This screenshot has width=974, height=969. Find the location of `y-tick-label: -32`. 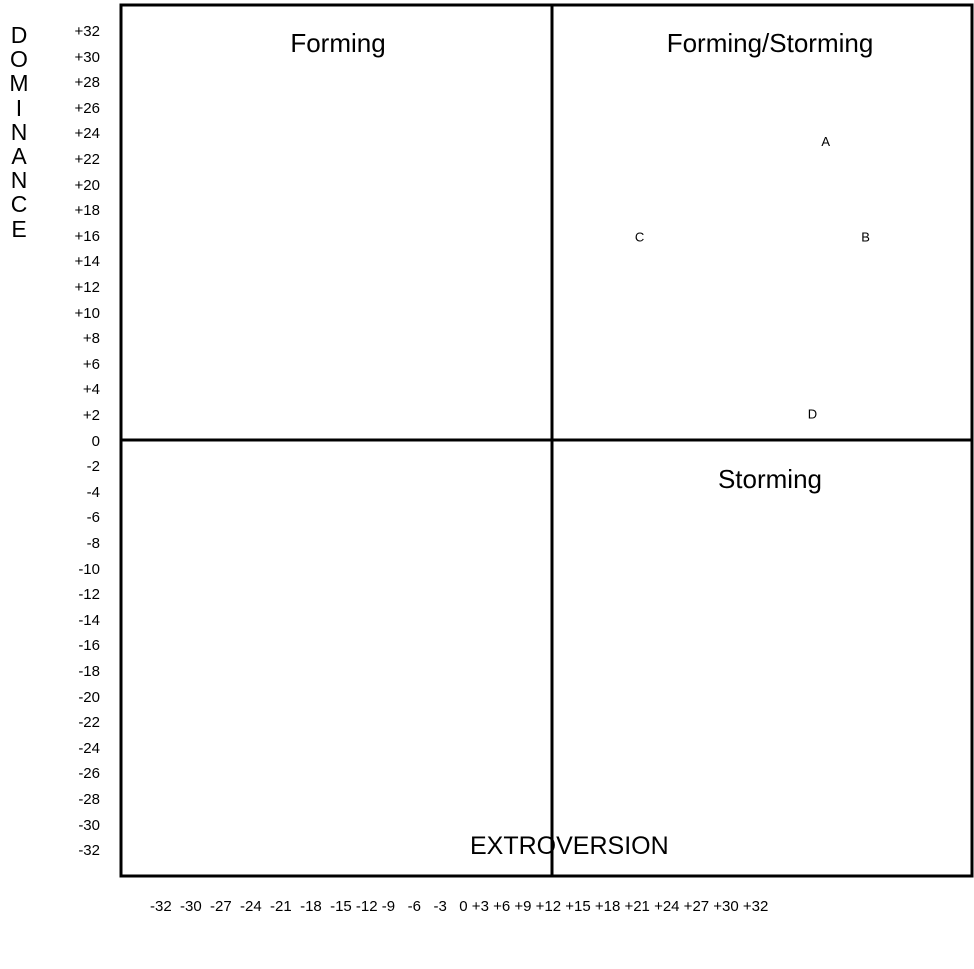

y-tick-label: -32 is located at coordinates (89, 851).